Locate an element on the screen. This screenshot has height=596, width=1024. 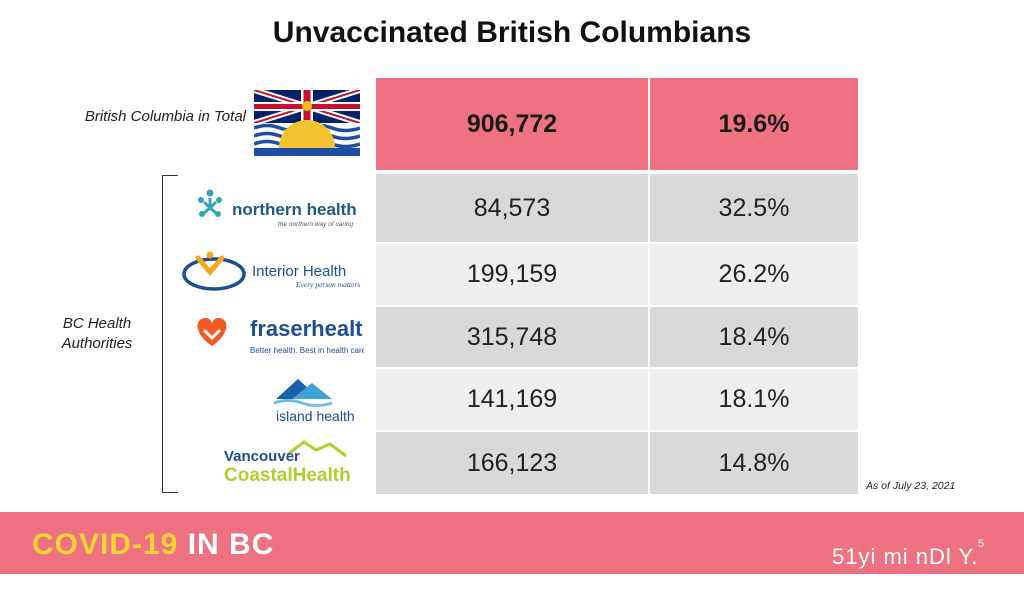
total-count-cell: 906,772 is located at coordinates (512, 124).